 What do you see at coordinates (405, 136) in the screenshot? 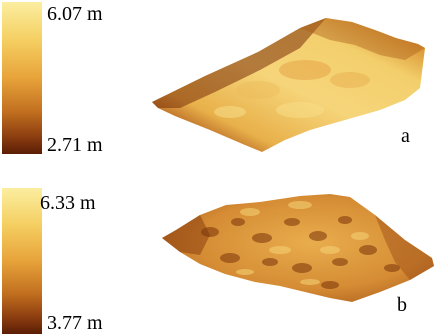
I see `panel-label-a: a` at bounding box center [405, 136].